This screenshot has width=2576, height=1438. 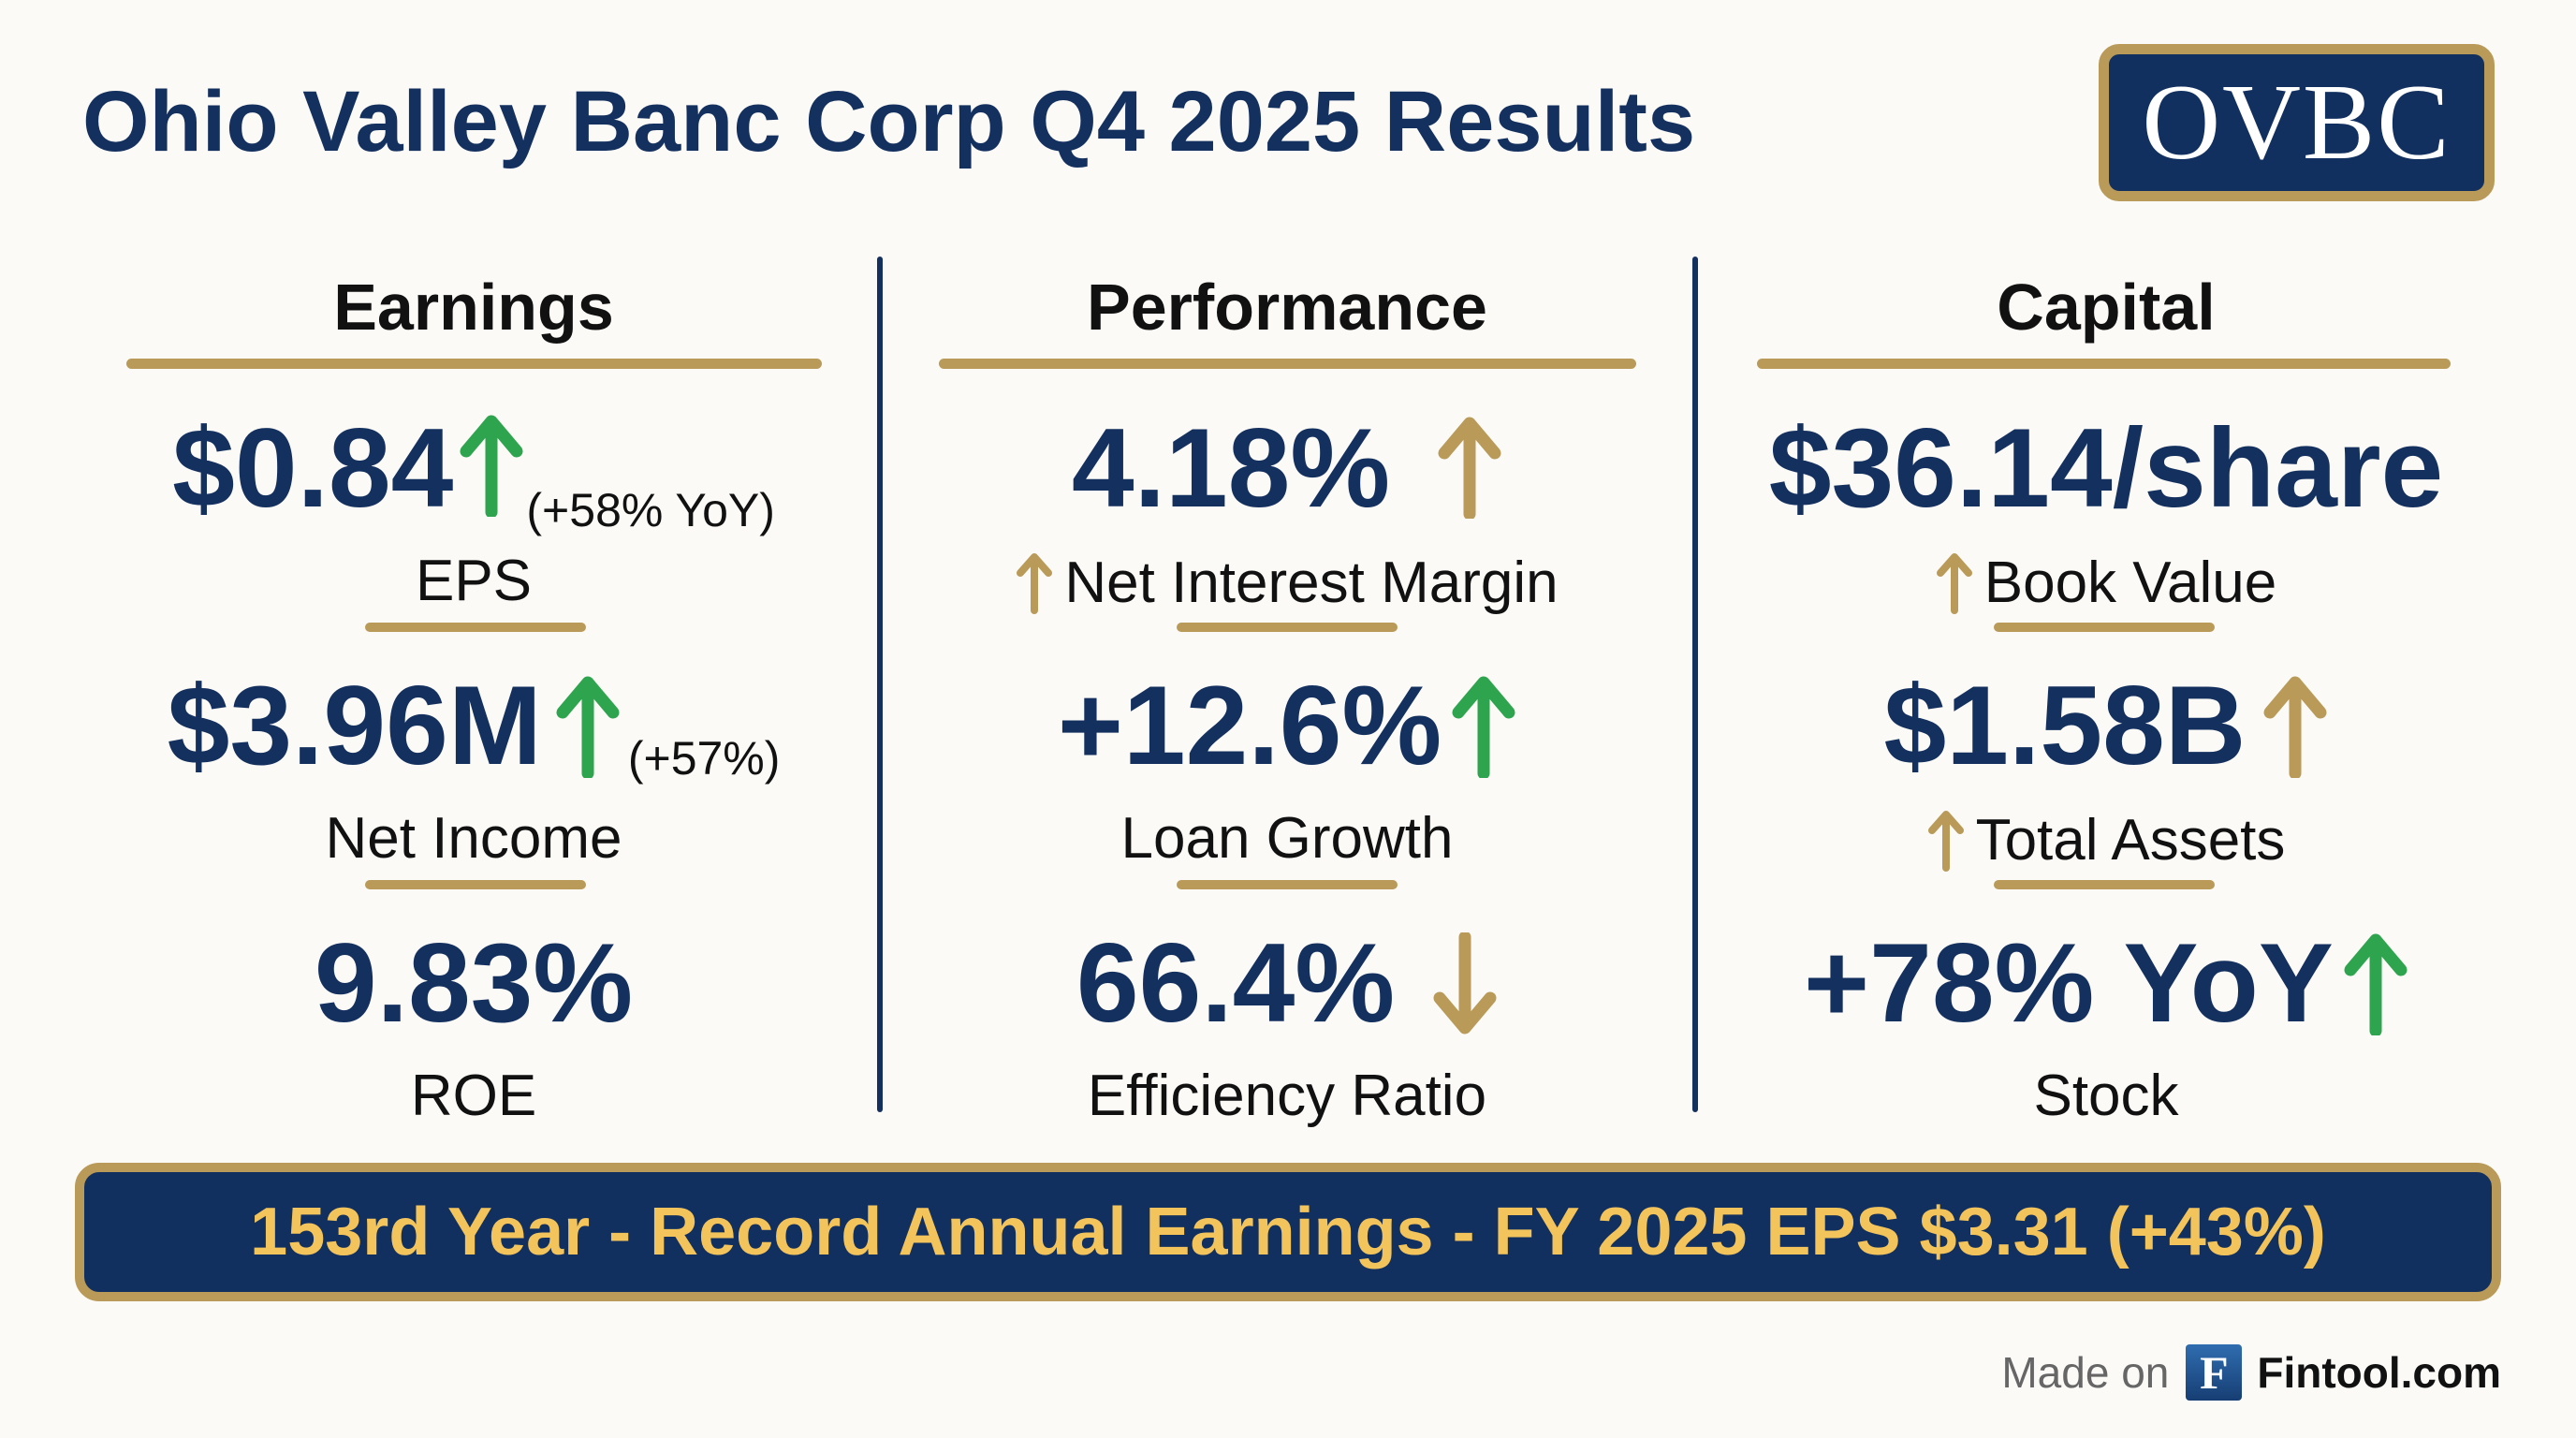 What do you see at coordinates (1231, 468) in the screenshot?
I see `metric-value: 4.18%` at bounding box center [1231, 468].